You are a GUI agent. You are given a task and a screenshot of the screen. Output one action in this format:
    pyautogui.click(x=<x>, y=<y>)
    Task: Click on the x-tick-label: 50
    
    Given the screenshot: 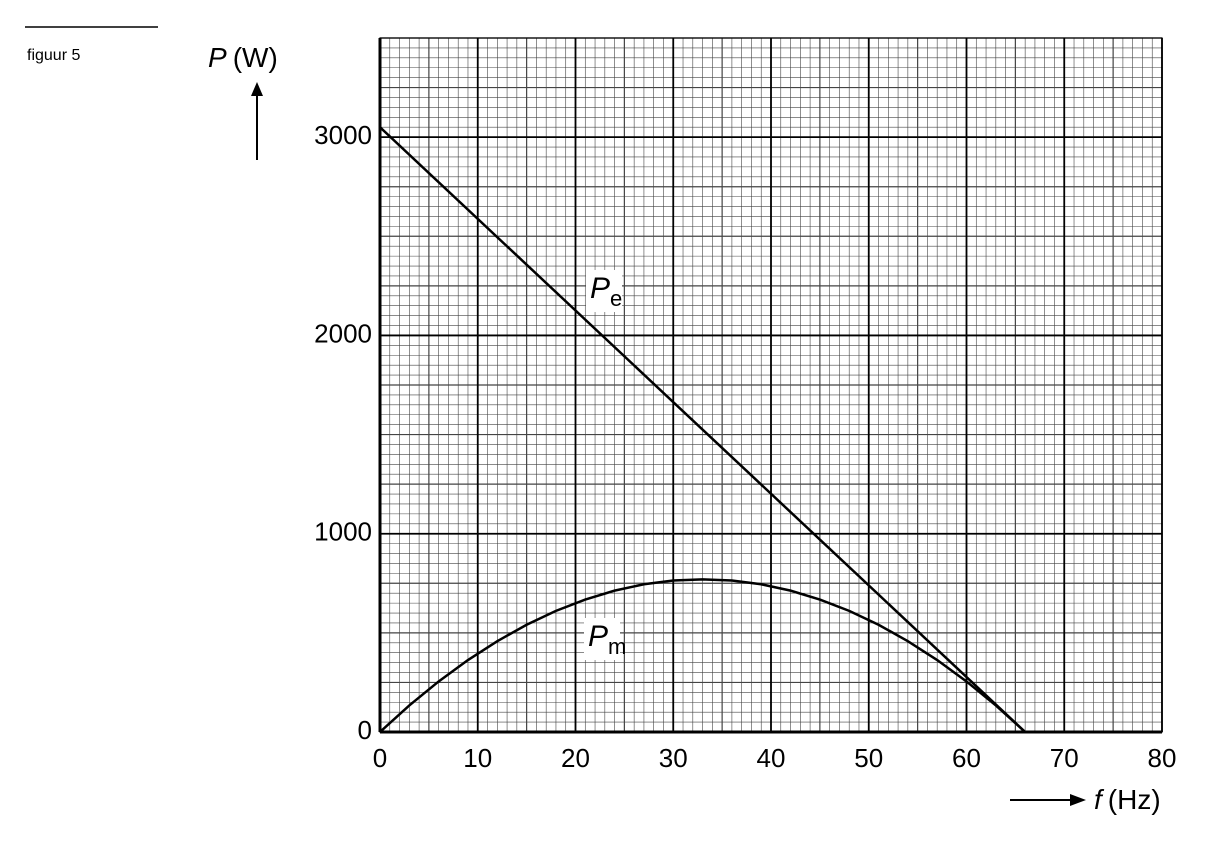 What is the action you would take?
    pyautogui.click(x=868, y=758)
    